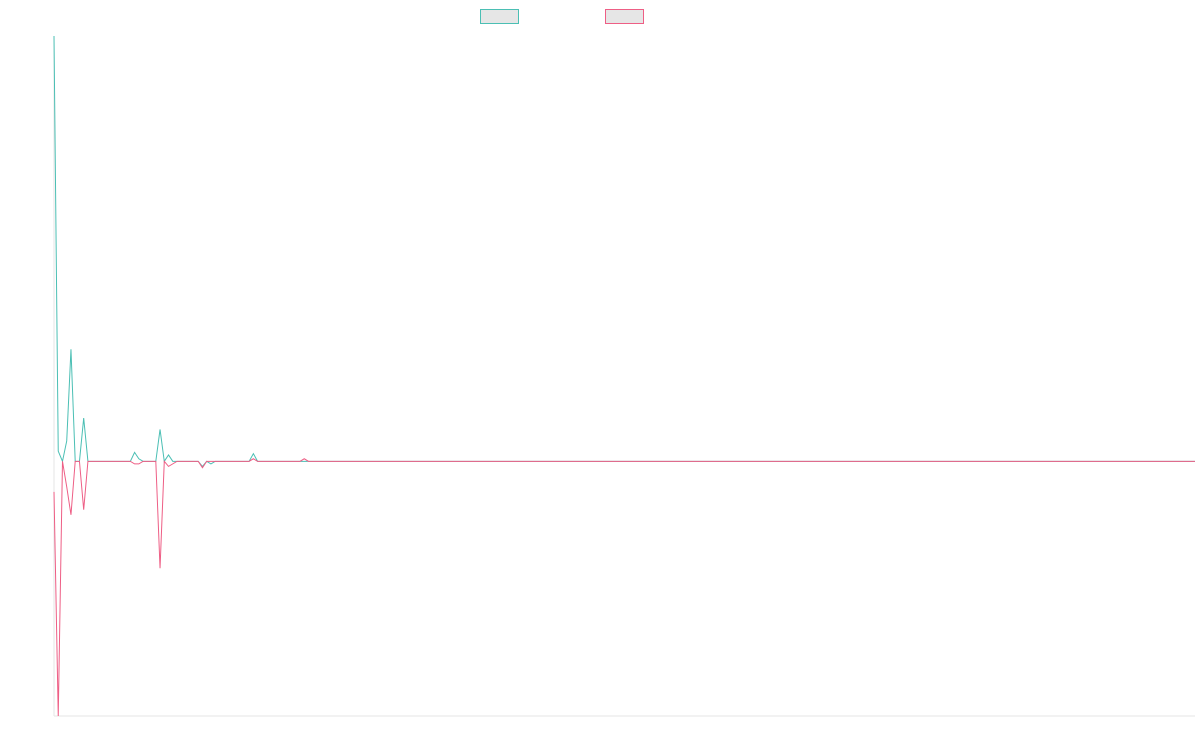  Describe the element at coordinates (624, 16) in the screenshot. I see `legend-swatch-series-b` at that location.